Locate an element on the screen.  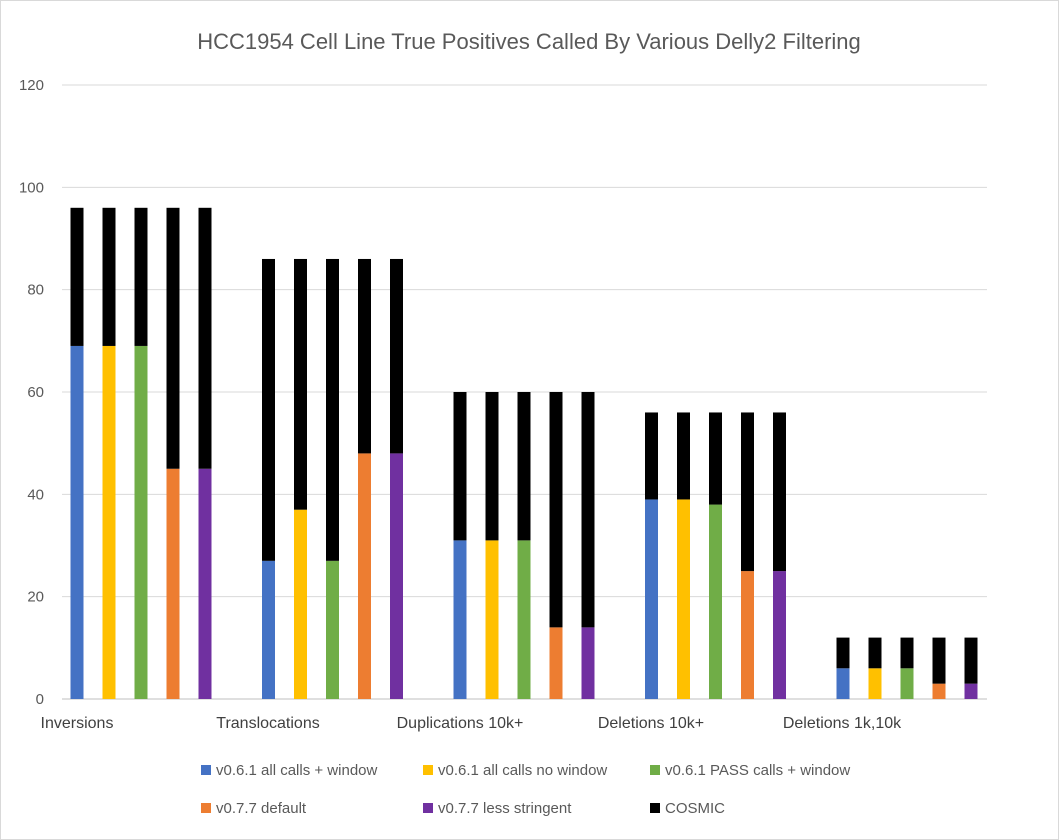
y-axis-ticks: 0 20 40 60 80 100 120 is located at coordinates (31, 392).